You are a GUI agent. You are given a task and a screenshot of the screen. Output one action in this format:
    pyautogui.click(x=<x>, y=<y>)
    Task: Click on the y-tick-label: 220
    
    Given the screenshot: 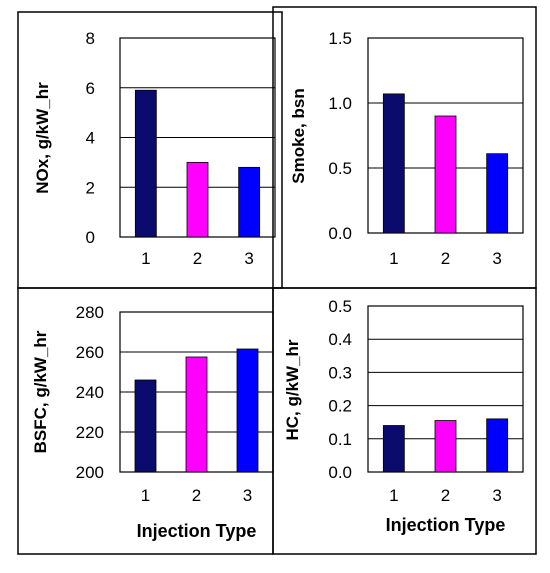 What is the action you would take?
    pyautogui.click(x=90, y=432)
    